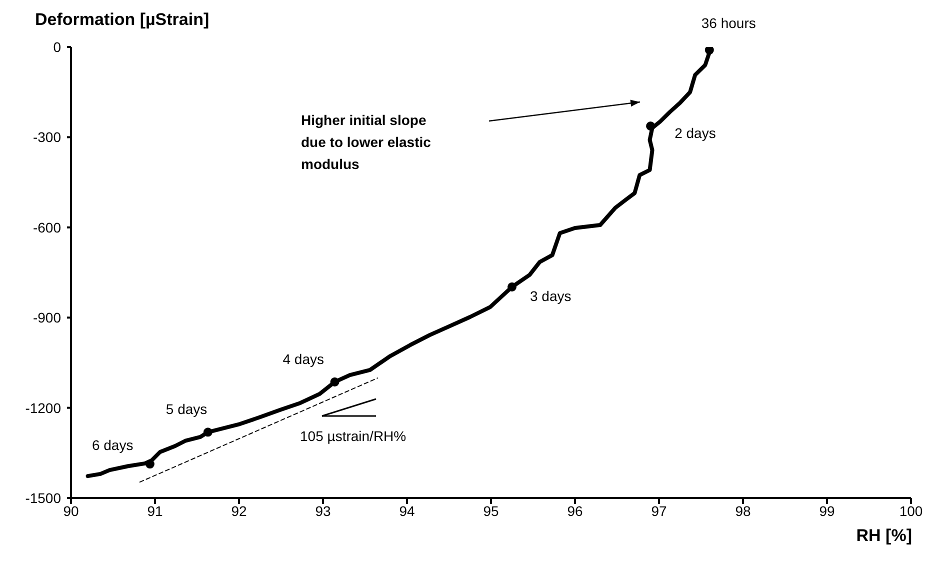  Describe the element at coordinates (551, 296) in the screenshot. I see `annotation: 3 days` at that location.